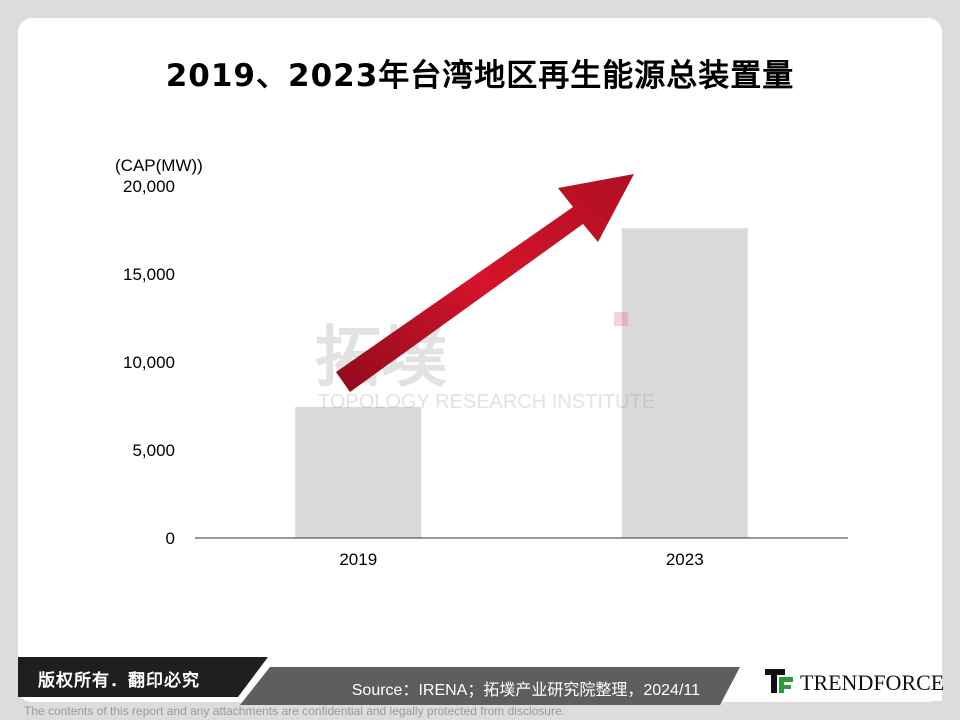 The image size is (960, 720). What do you see at coordinates (685, 559) in the screenshot?
I see `x-tick-label: 2023` at bounding box center [685, 559].